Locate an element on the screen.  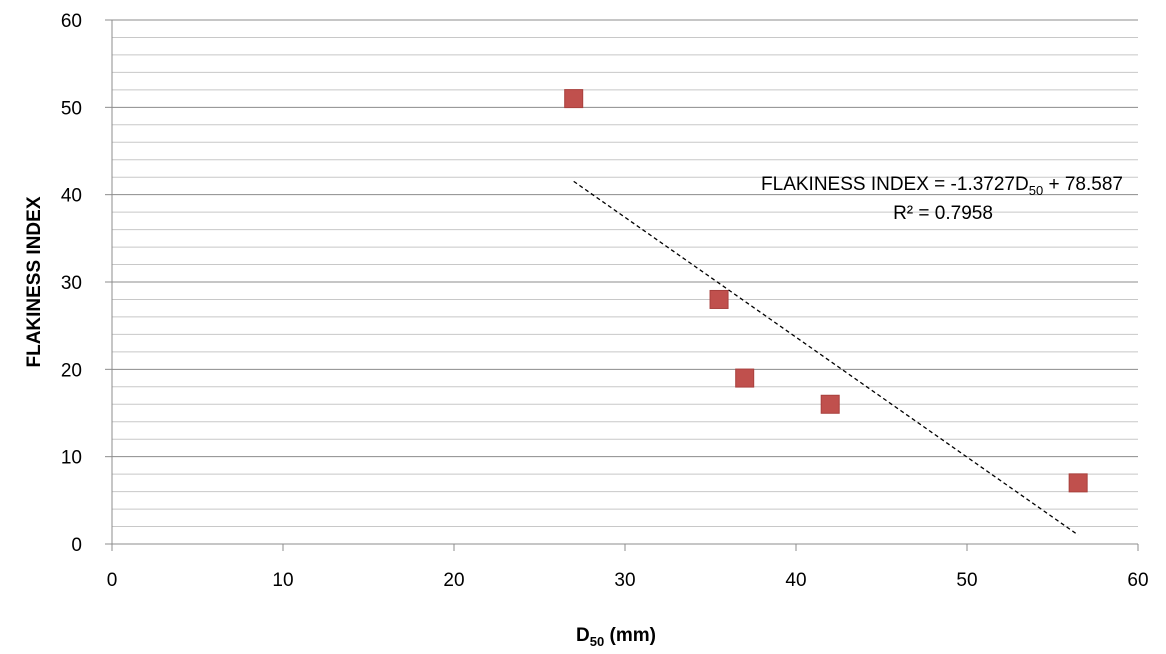
y-tick-label: 10 is located at coordinates (71, 458).